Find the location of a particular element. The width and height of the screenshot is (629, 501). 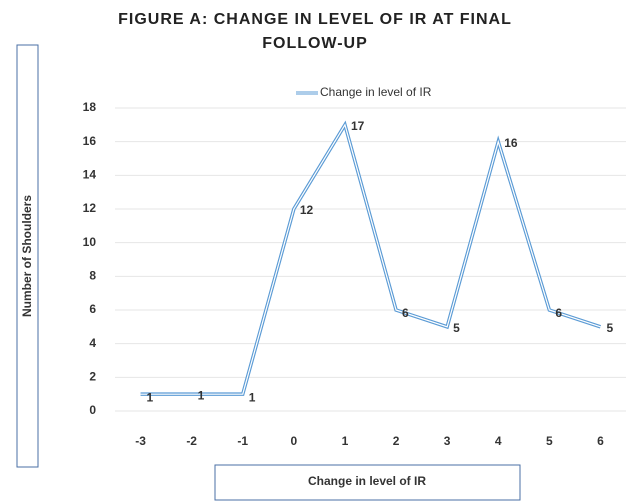

x-label-box is located at coordinates (367, 482).